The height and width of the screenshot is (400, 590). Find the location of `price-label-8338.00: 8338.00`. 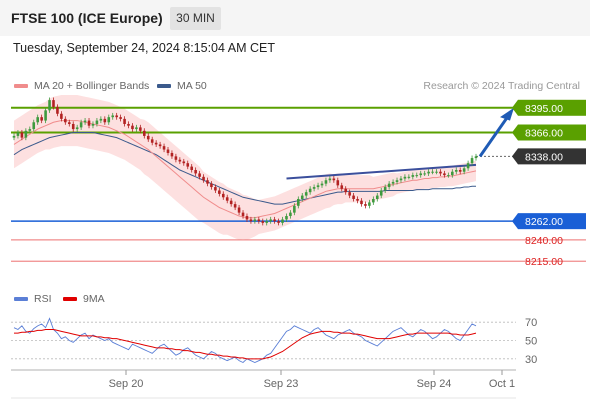

price-label-8338.00: 8338.00 is located at coordinates (544, 157).